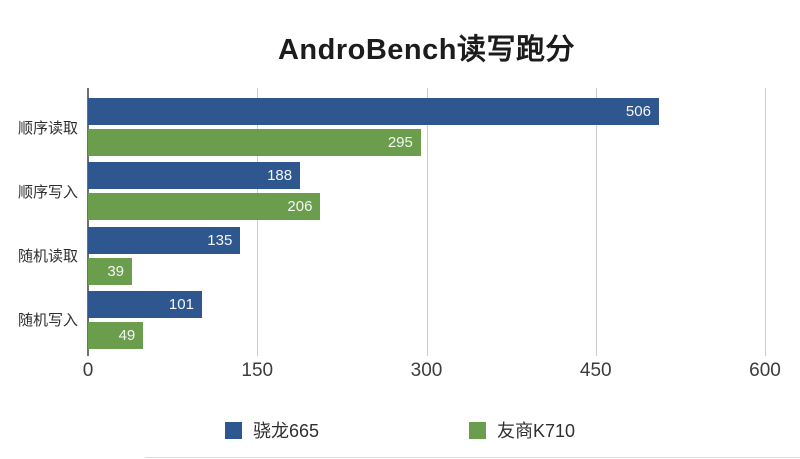 The height and width of the screenshot is (459, 800). What do you see at coordinates (88, 222) in the screenshot?
I see `y-axis-line` at bounding box center [88, 222].